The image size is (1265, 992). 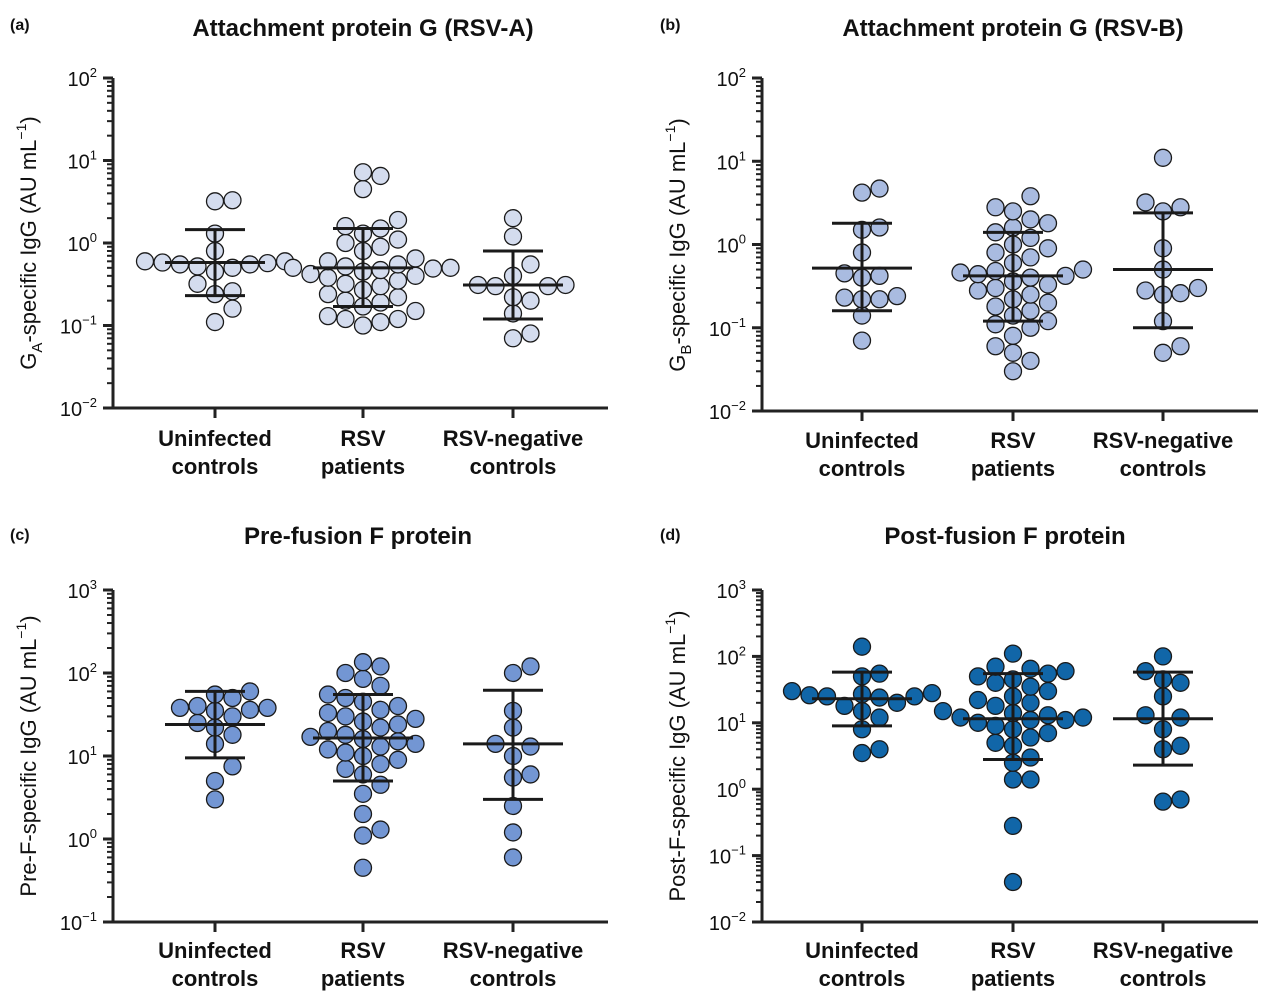 I want to click on y-tick-label: 10¹, so click(x=731, y=161).